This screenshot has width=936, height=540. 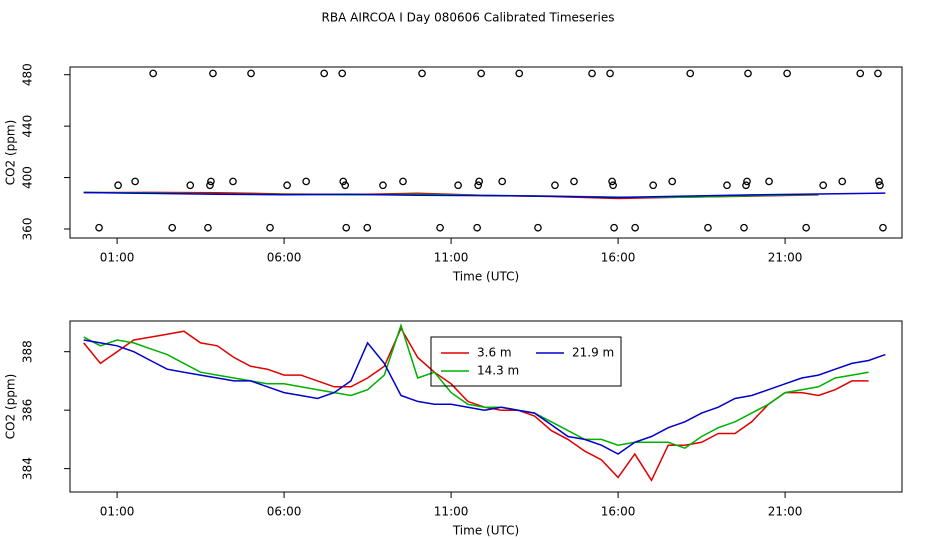 What do you see at coordinates (28, 177) in the screenshot?
I see `y-tick-label: 400` at bounding box center [28, 177].